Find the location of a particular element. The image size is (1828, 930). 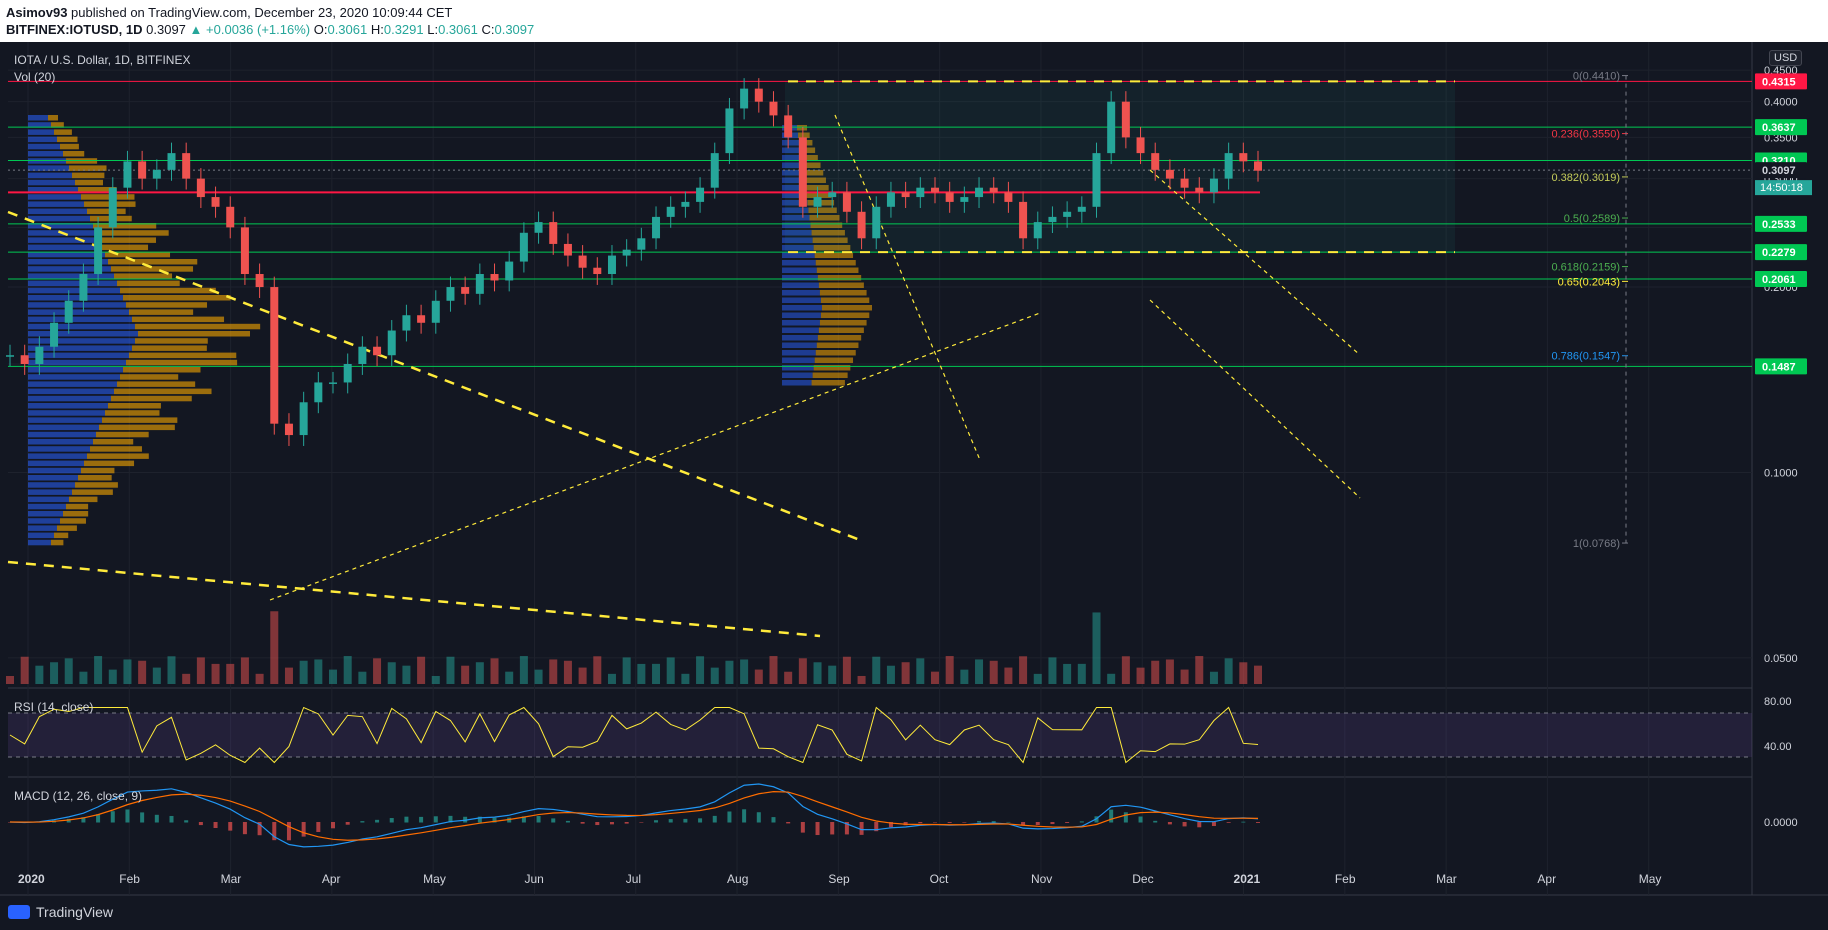

signal-line is located at coordinates (634, 816).